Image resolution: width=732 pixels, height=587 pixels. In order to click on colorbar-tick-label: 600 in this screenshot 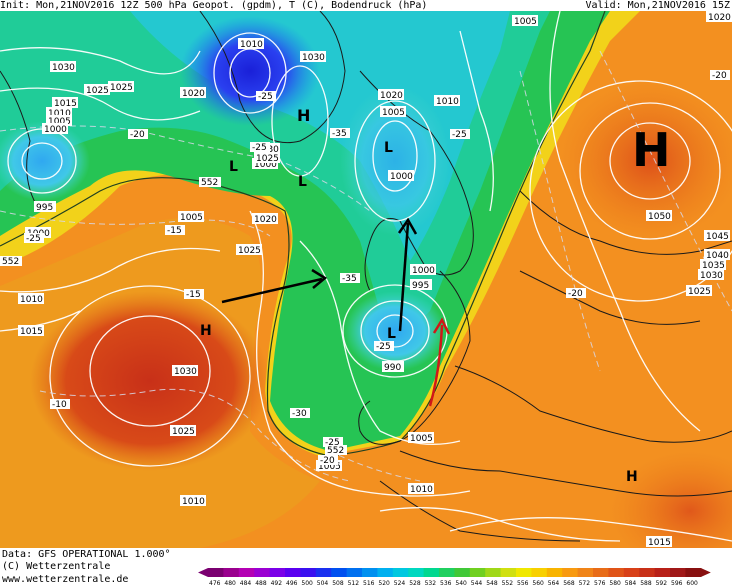, I will do `click(692, 583)`.